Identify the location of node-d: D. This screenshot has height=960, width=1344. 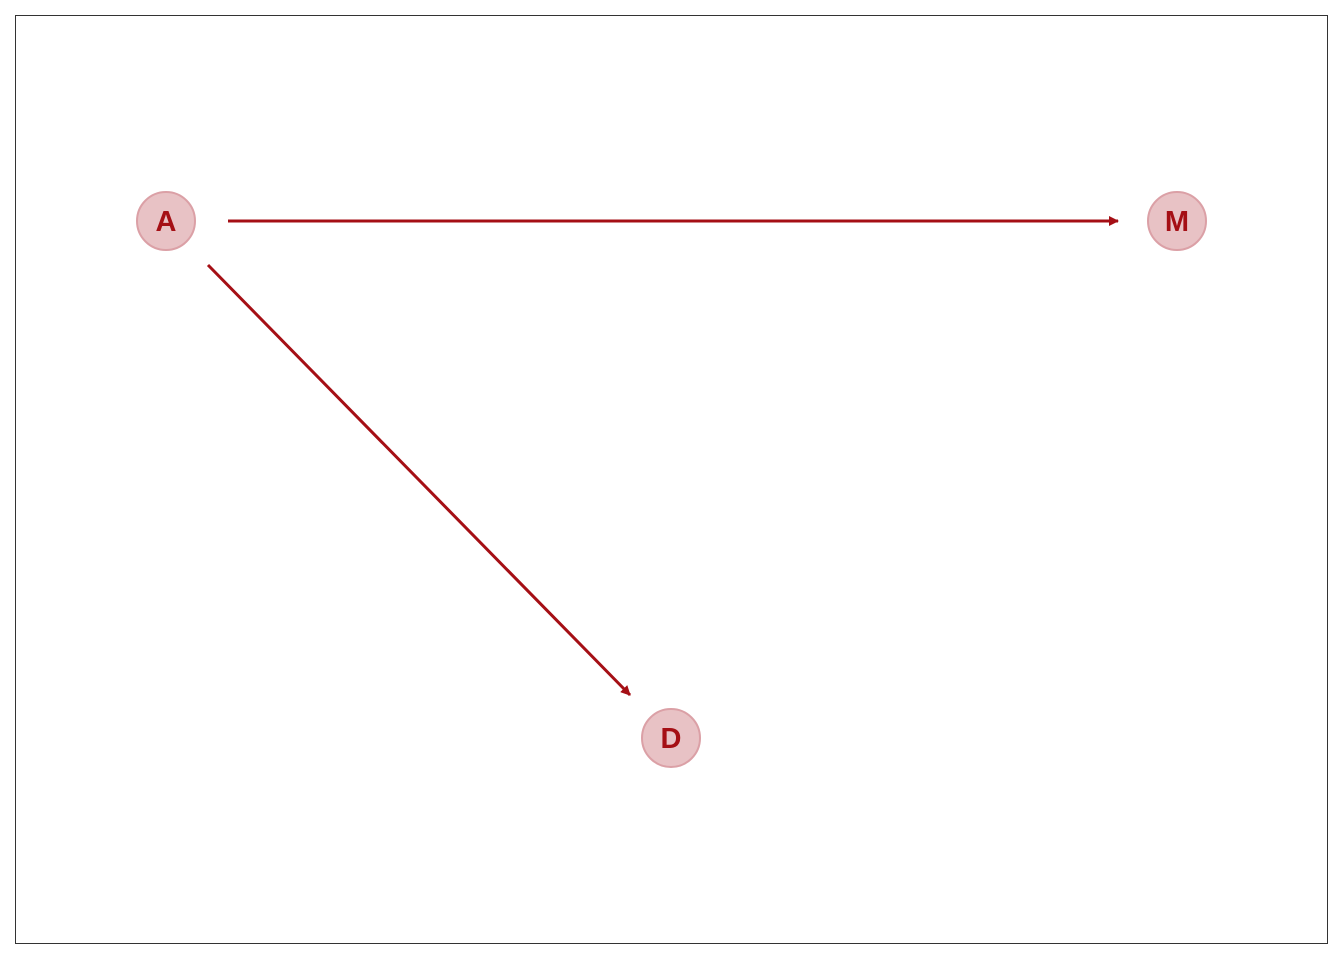
(671, 738).